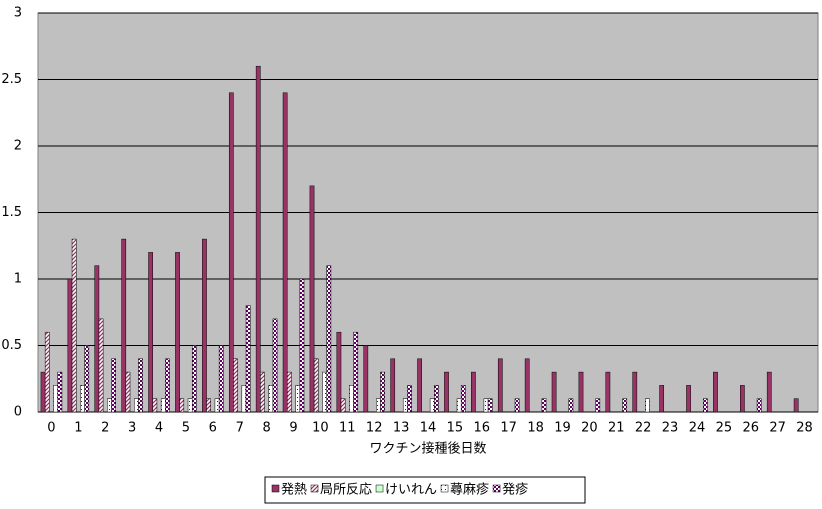 The image size is (822, 509). I want to click on x-tick-label: 0, so click(51, 428).